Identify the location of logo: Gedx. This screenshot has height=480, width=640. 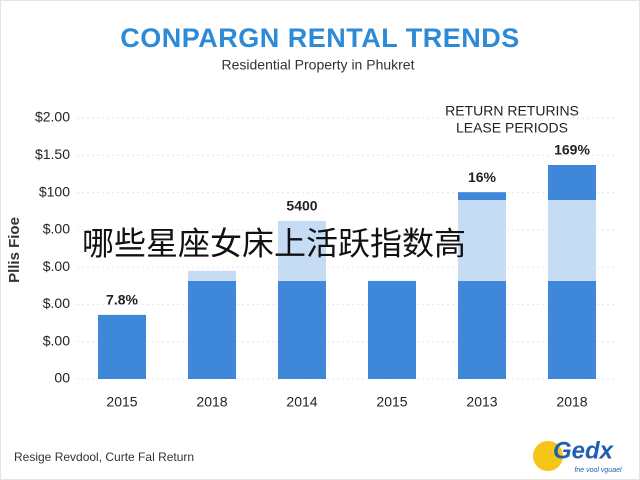
(584, 450).